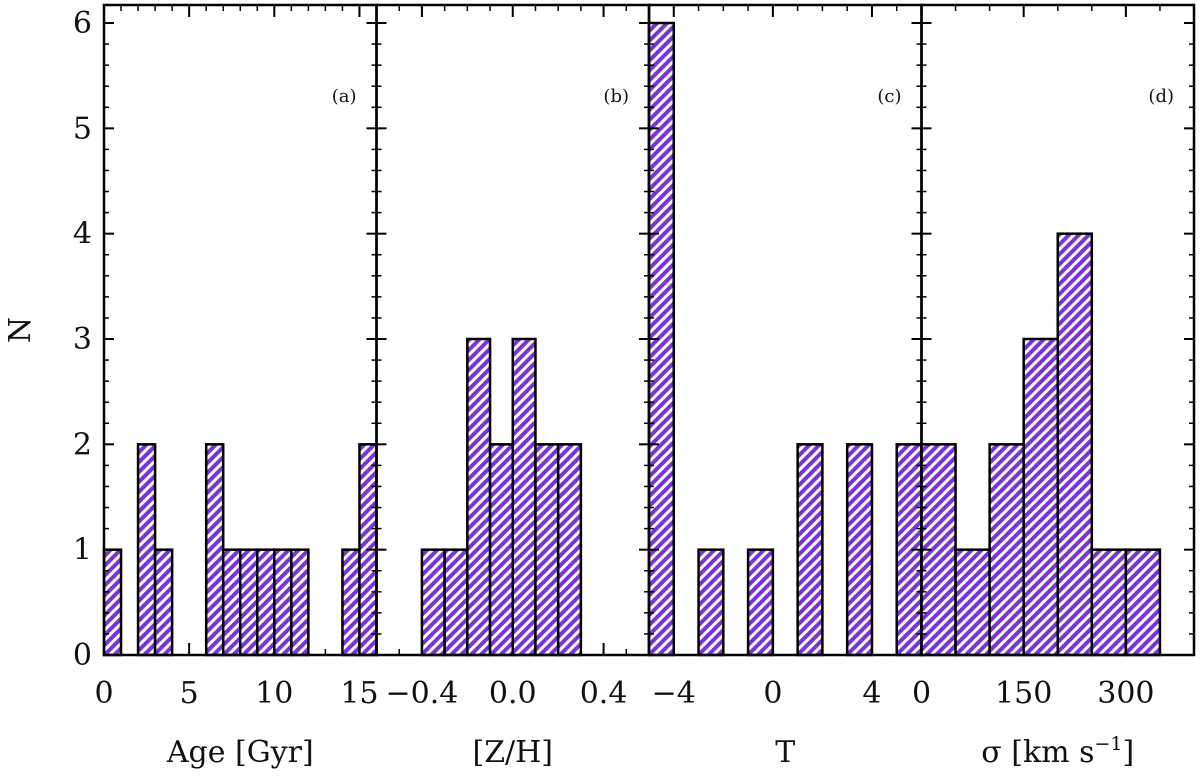 The height and width of the screenshot is (777, 1200). Describe the element at coordinates (82, 234) in the screenshot. I see `y-tick-label: 4` at that location.